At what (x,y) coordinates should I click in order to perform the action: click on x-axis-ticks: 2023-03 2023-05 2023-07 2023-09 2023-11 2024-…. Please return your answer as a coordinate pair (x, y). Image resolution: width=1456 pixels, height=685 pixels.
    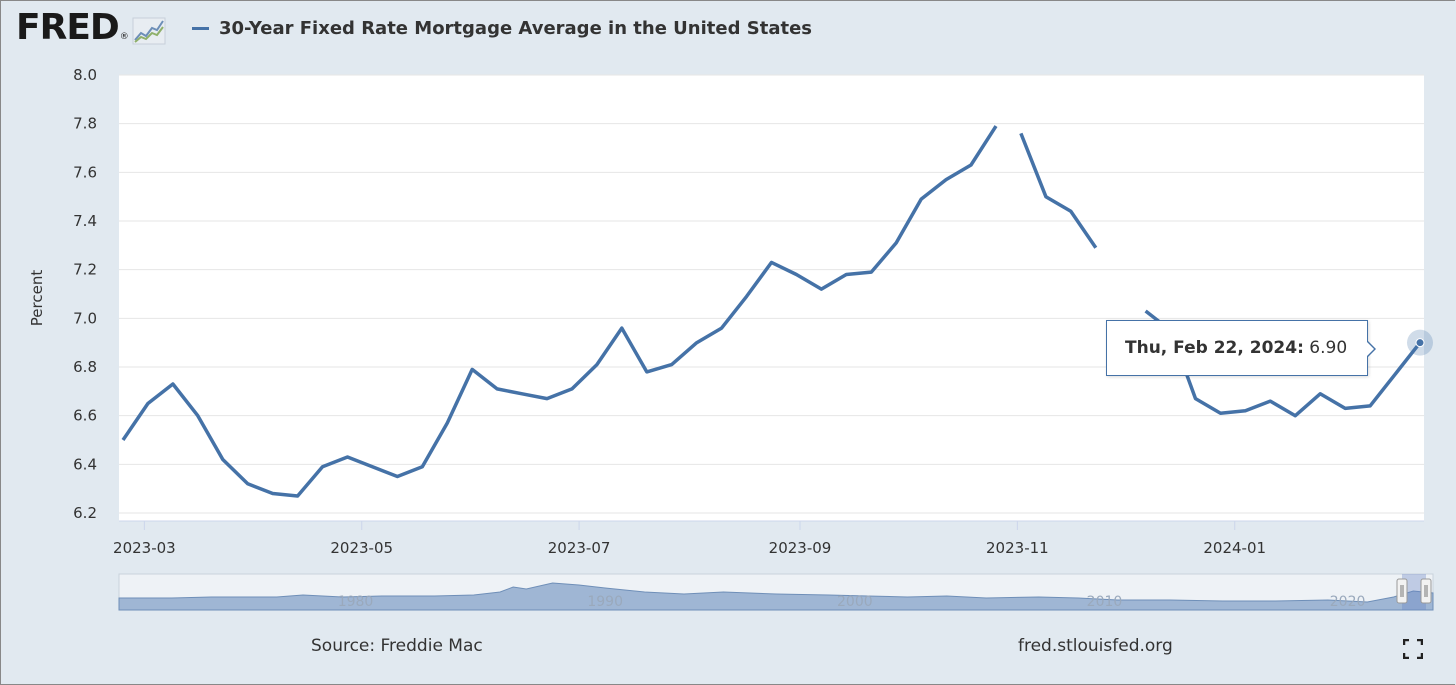
    Looking at the image, I should click on (768, 538).